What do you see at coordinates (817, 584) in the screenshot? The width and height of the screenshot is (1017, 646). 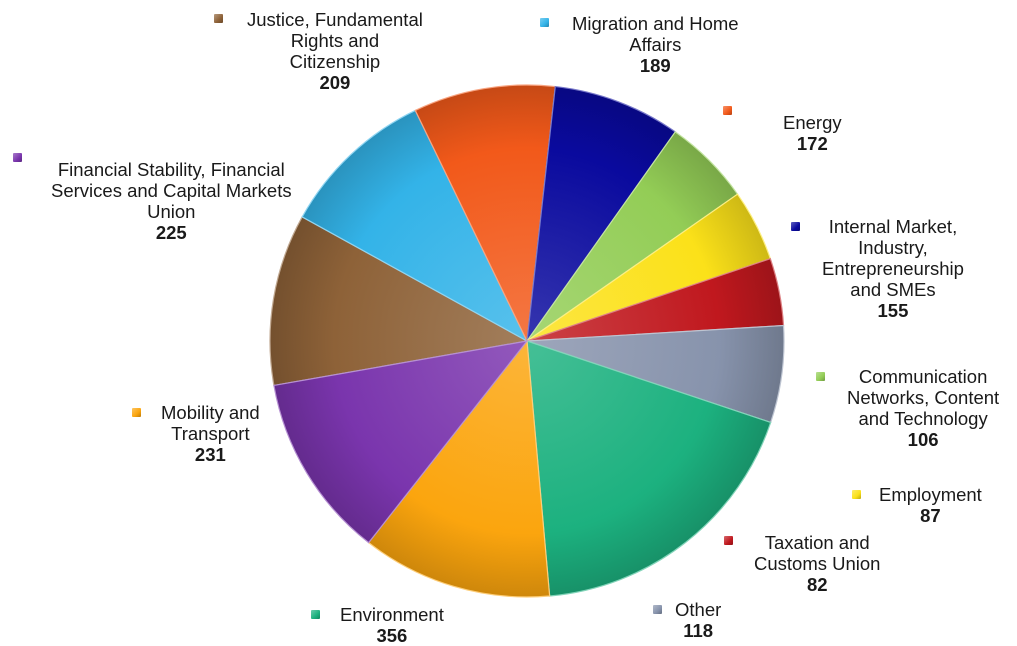 I see `data-label-value: 82` at bounding box center [817, 584].